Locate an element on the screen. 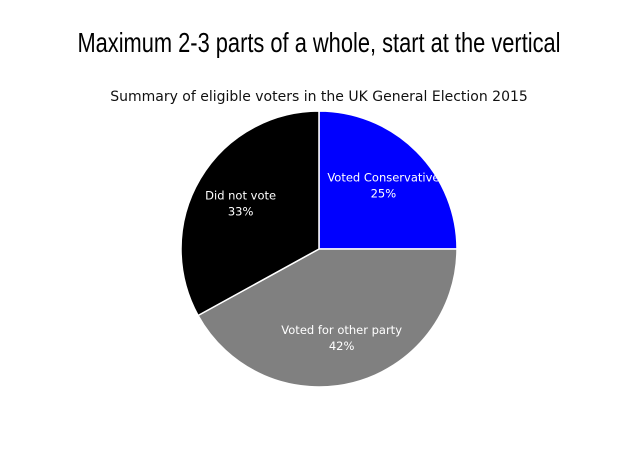  slice-label-voted-for-other-party: Voted for other party is located at coordinates (341, 330).